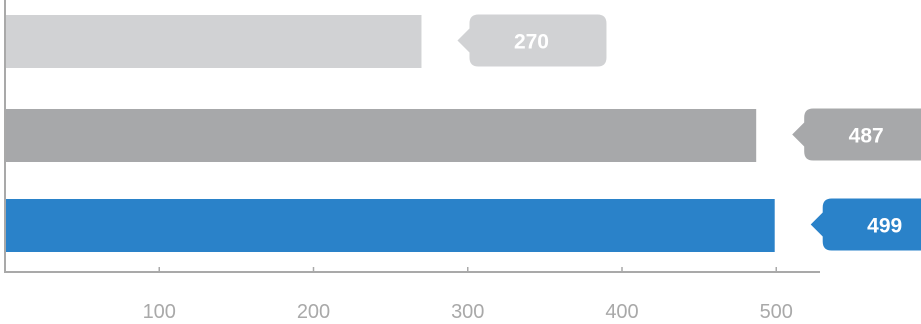 The height and width of the screenshot is (324, 921). I want to click on x-tick-label: 100, so click(159, 312).